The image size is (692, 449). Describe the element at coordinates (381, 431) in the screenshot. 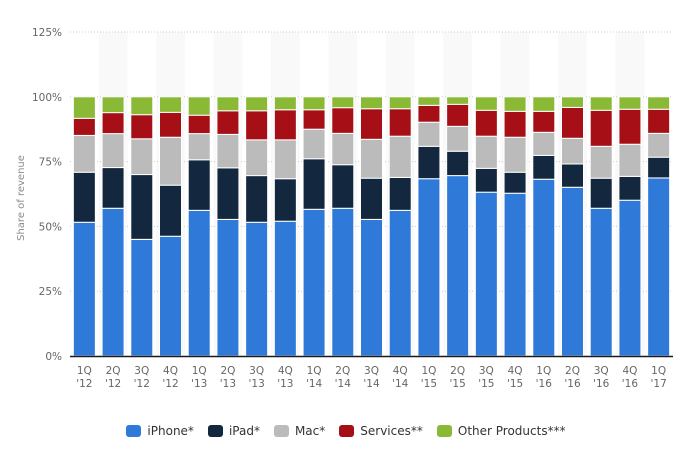

I see `legend-item-services: Services**` at that location.